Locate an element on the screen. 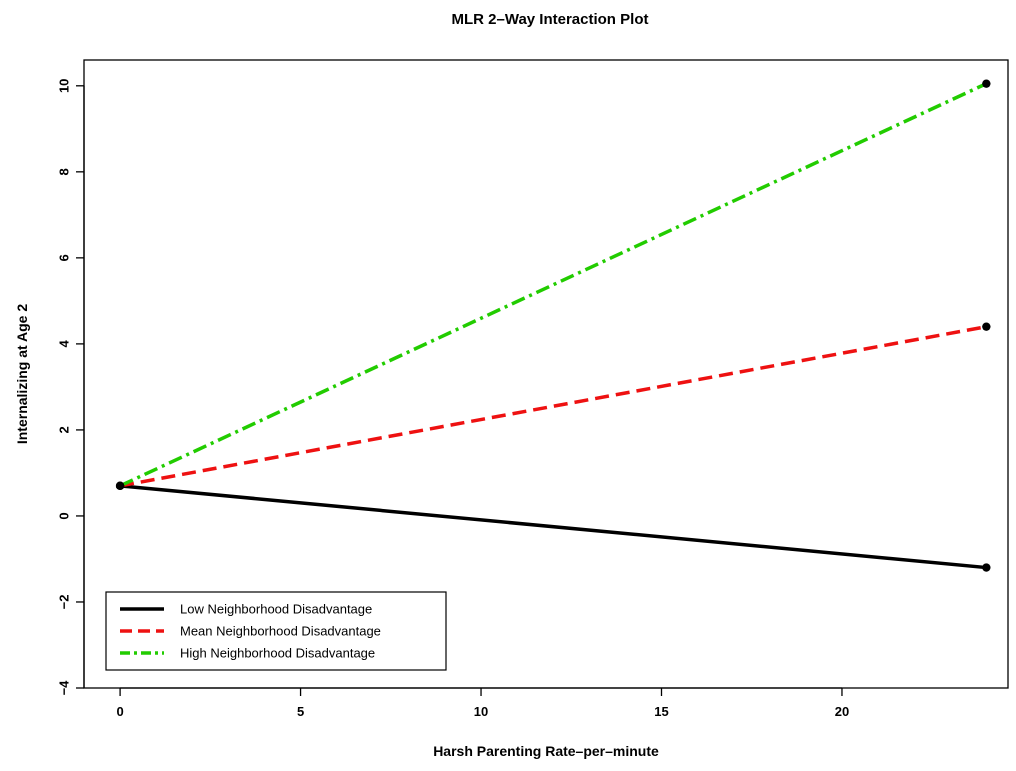 The height and width of the screenshot is (771, 1016). x-tick-label: 10 is located at coordinates (481, 711).